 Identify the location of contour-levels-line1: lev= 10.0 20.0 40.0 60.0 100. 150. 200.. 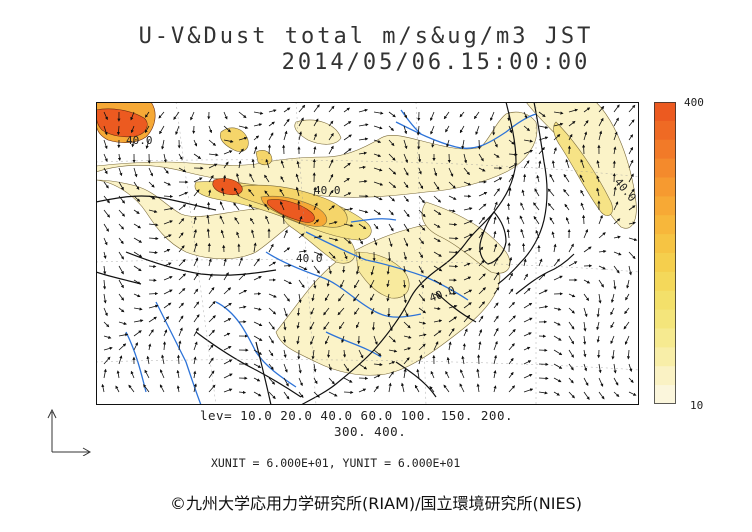
(356, 415).